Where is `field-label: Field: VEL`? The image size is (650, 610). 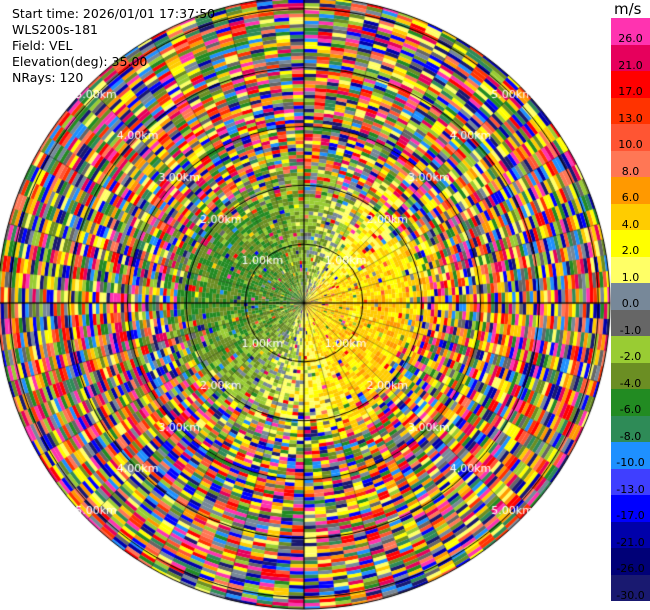
field-label: Field: VEL is located at coordinates (42, 45).